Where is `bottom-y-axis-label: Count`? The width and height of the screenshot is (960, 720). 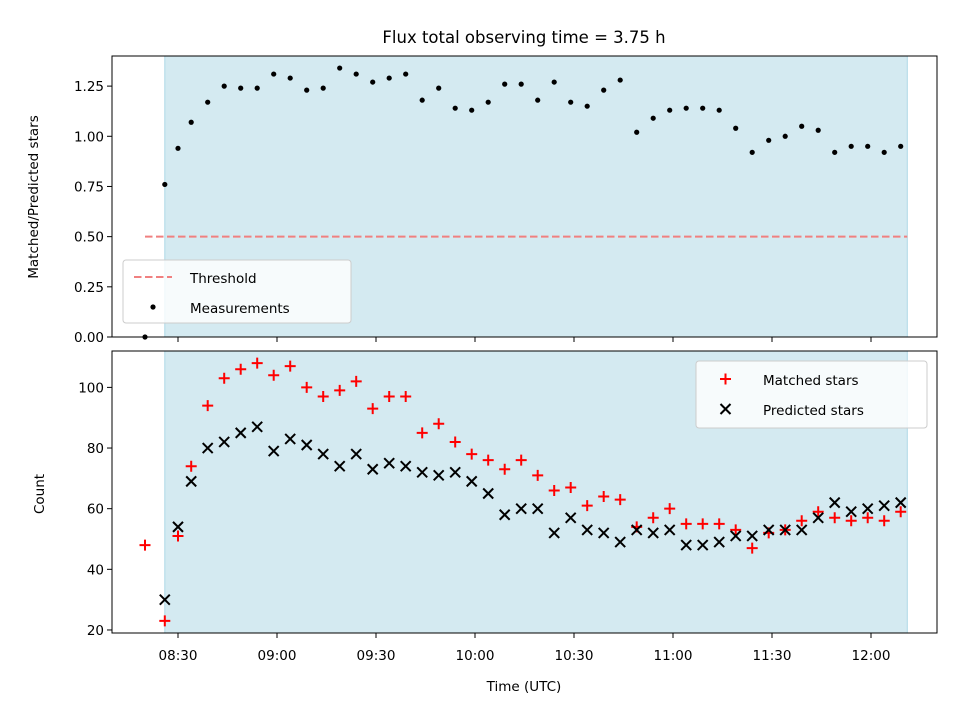 bottom-y-axis-label: Count is located at coordinates (40, 494).